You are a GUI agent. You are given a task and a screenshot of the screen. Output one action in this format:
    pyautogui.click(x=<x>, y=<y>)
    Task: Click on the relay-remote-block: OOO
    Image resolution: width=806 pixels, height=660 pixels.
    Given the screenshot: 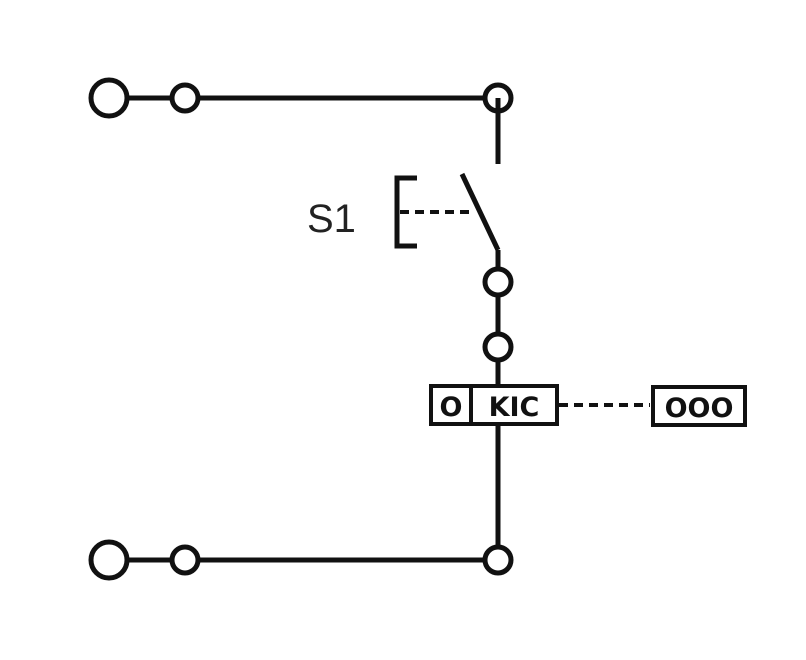 What is the action you would take?
    pyautogui.click(x=653, y=406)
    